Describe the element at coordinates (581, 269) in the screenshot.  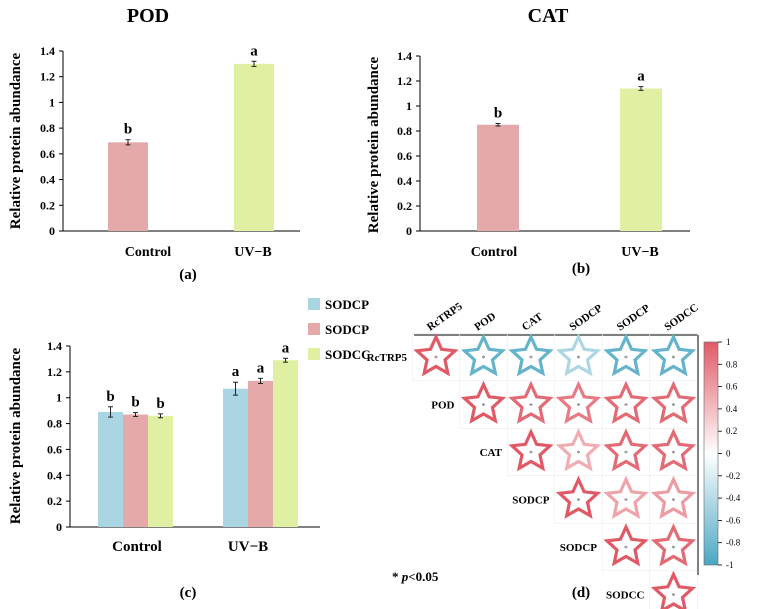
I see `panel-label: (b)` at that location.